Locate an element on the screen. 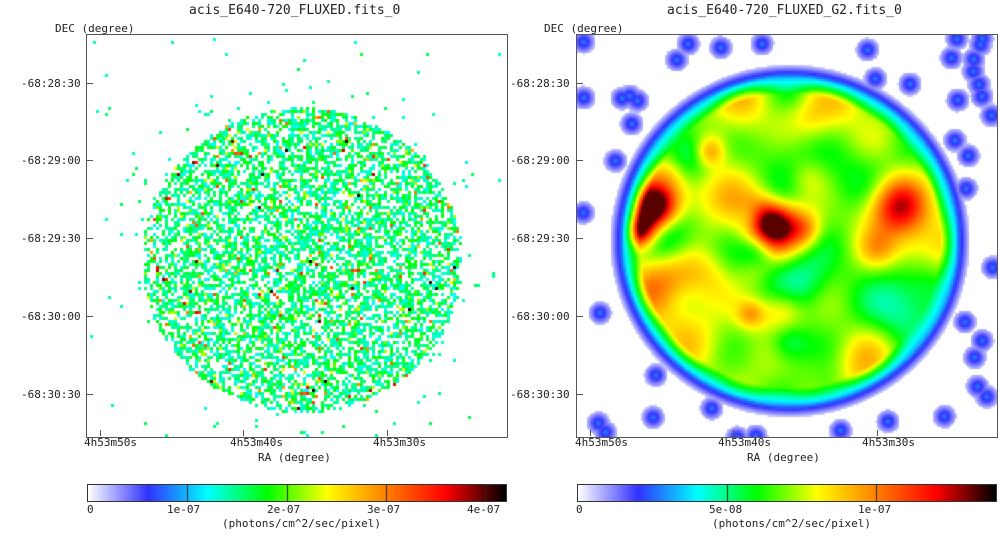  left-colorbar-tick-label: 4e-07 is located at coordinates (484, 509).